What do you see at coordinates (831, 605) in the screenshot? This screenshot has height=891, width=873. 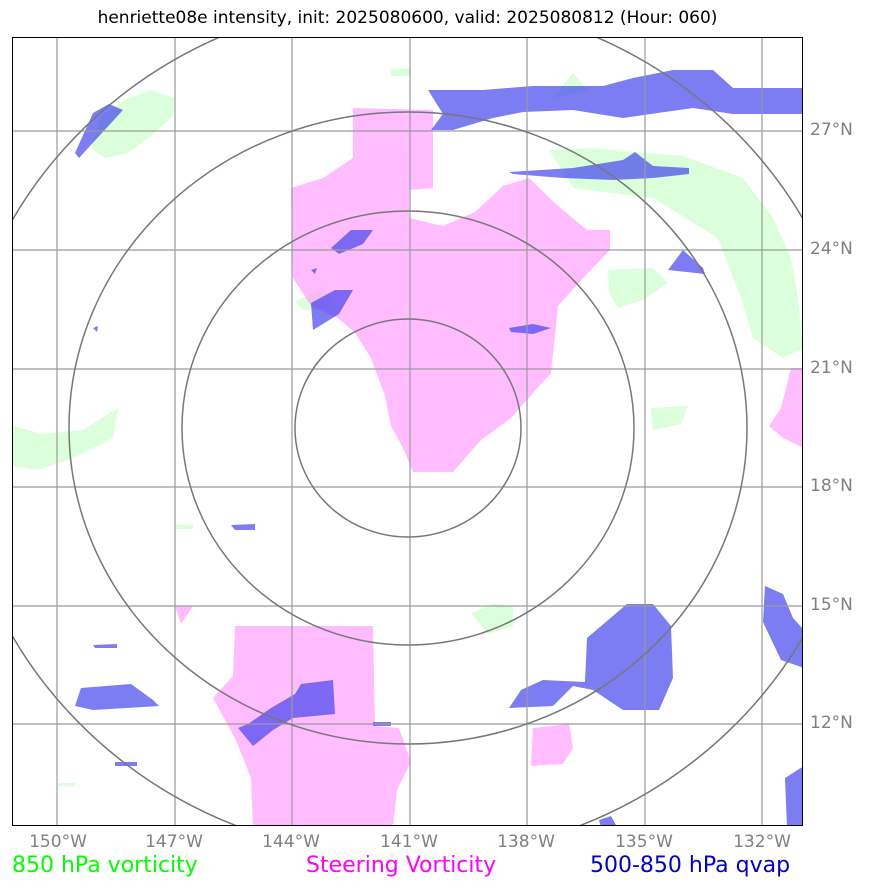 I see `lat-label-15n: 15°N` at bounding box center [831, 605].